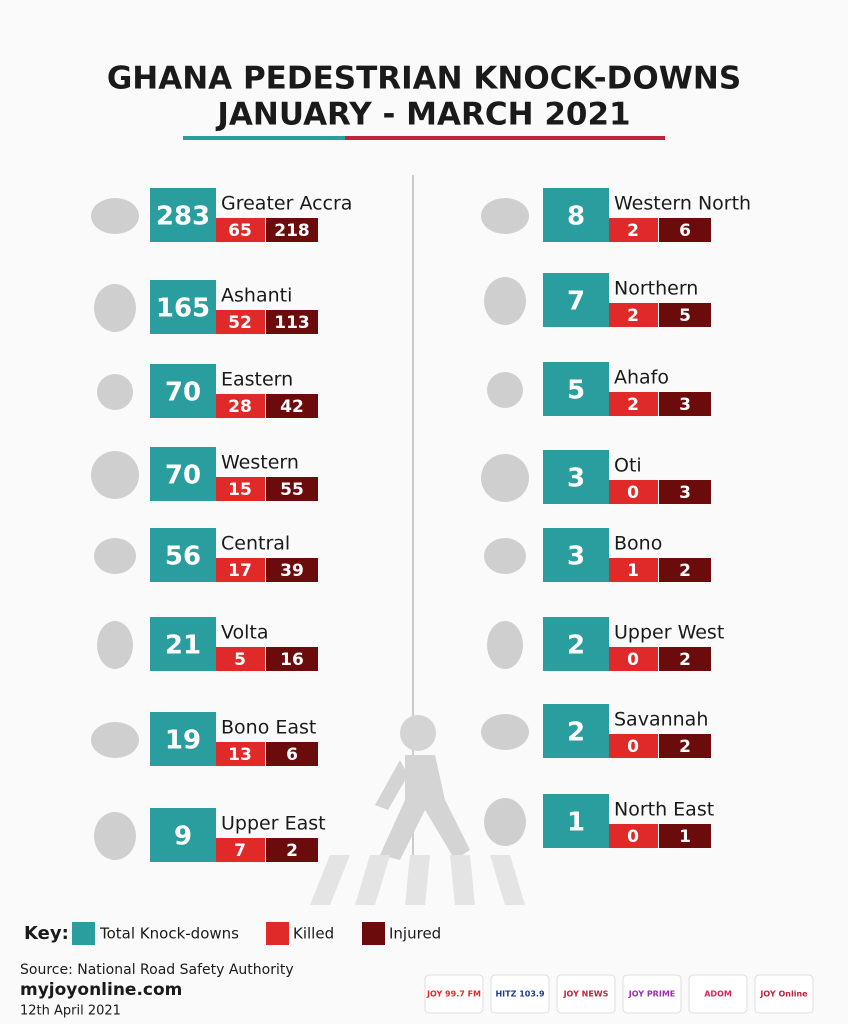  I want to click on killed-value: 7, so click(240, 851).